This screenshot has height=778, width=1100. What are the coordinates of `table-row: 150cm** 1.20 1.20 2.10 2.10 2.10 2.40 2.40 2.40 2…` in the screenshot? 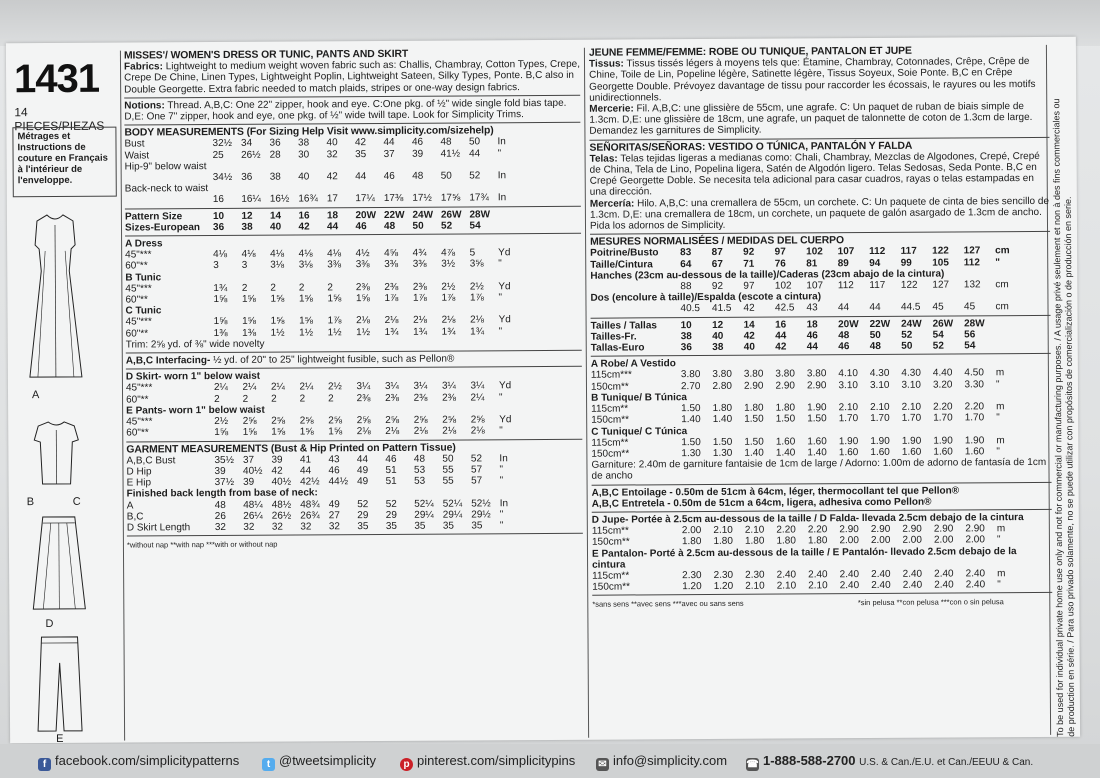 It's located at (798, 586).